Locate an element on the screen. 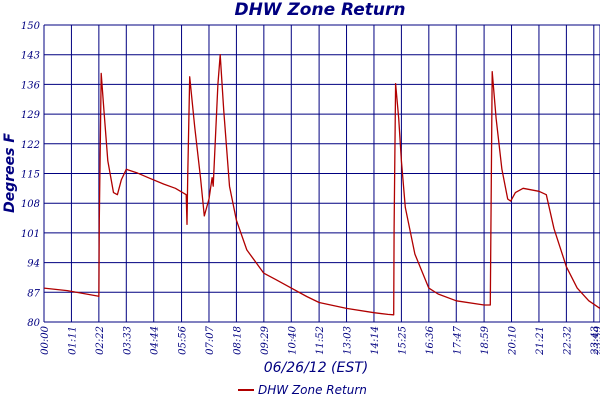 The width and height of the screenshot is (600, 400). y-tick-label: 101 is located at coordinates (30, 234).